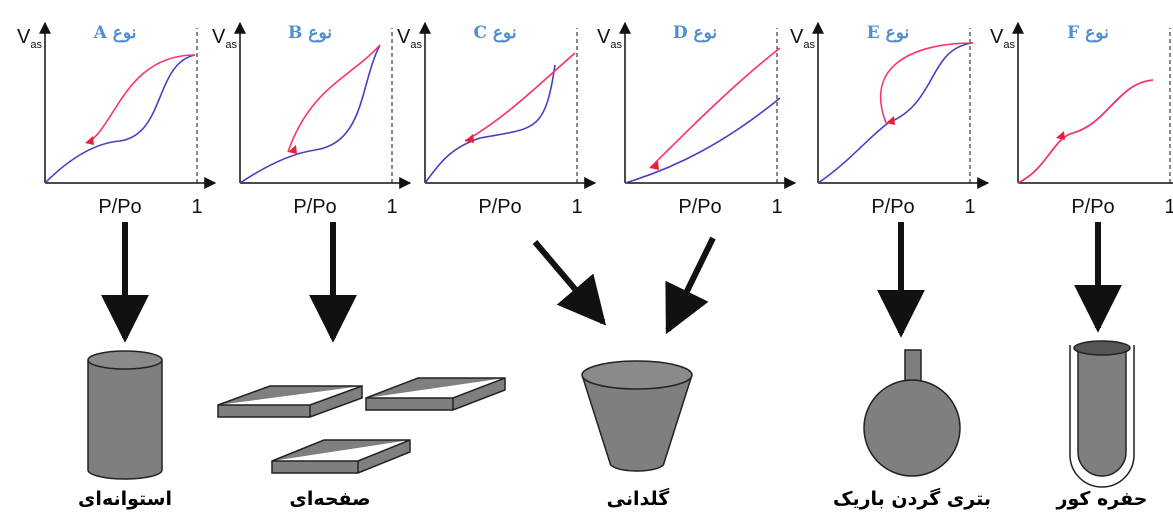  I want to click on isotherm-panel: Vas نوع A P/Po 1, so click(117, 119).